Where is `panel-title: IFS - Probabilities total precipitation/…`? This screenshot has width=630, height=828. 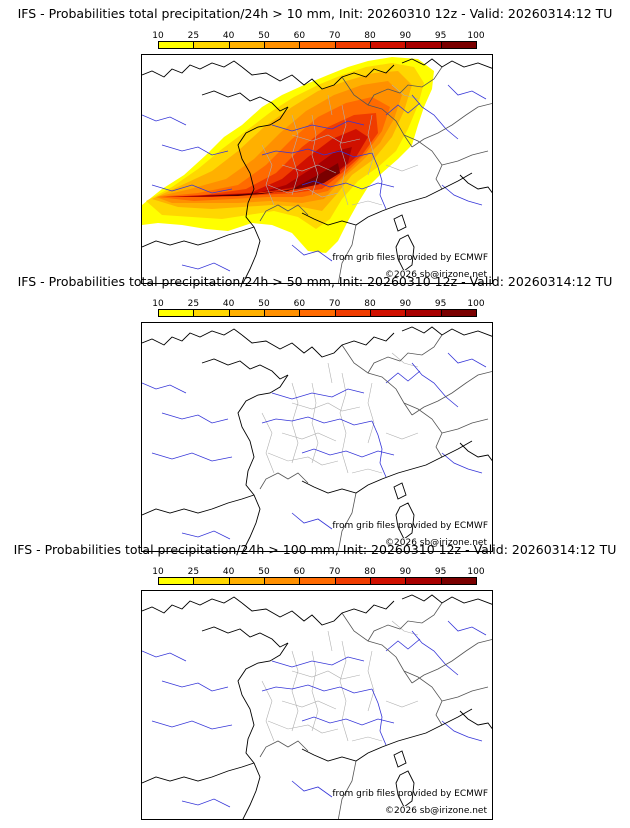 panel-title: IFS - Probabilities total precipitation/… is located at coordinates (315, 13).